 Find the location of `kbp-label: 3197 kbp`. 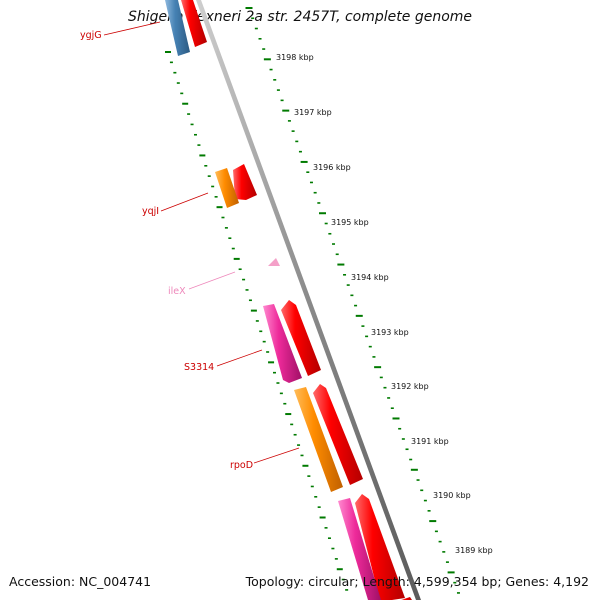

kbp-label: 3197 kbp is located at coordinates (313, 112).